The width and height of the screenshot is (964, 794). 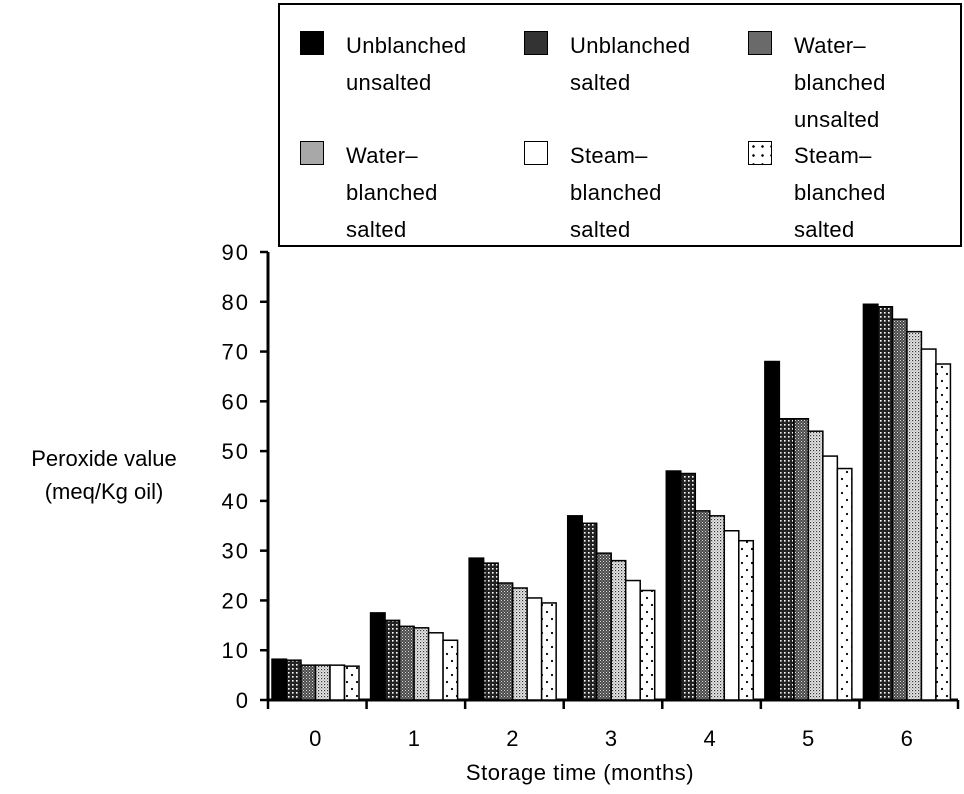 I want to click on y-tick-label: 20, so click(x=236, y=600).